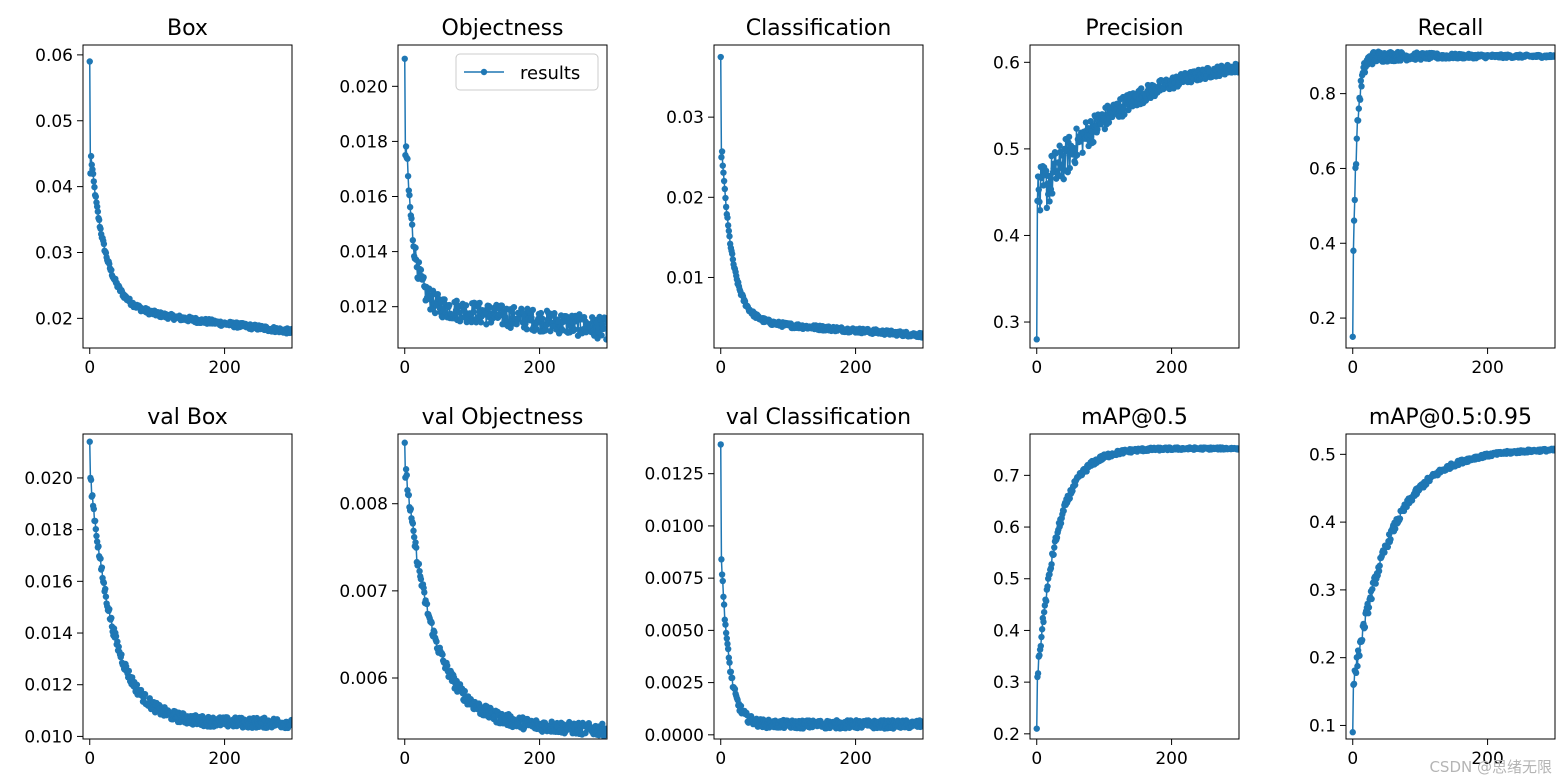 The image size is (1568, 783). Describe the element at coordinates (363, 308) in the screenshot. I see `y-tick-label: 0.012` at that location.